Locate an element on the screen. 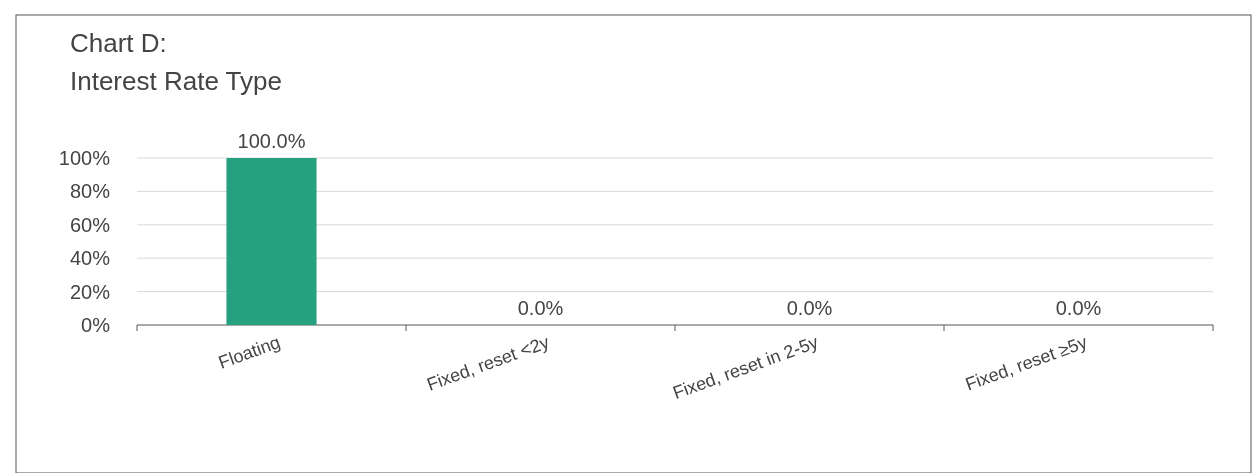 The image size is (1252, 473). y-tick-label: 80% is located at coordinates (90, 191).